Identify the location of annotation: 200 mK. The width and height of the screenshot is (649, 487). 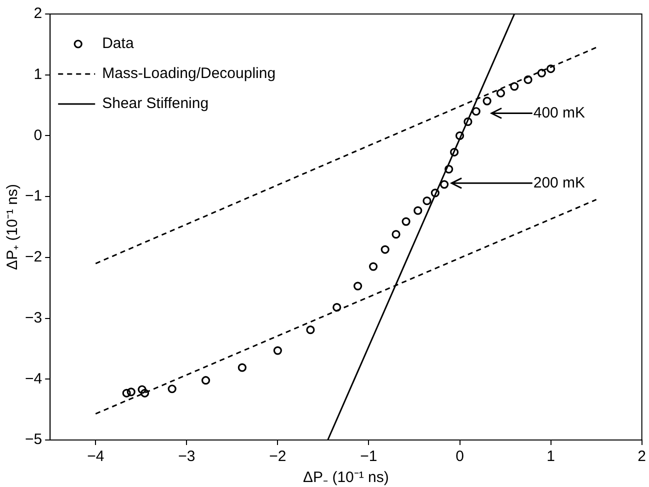
(559, 183).